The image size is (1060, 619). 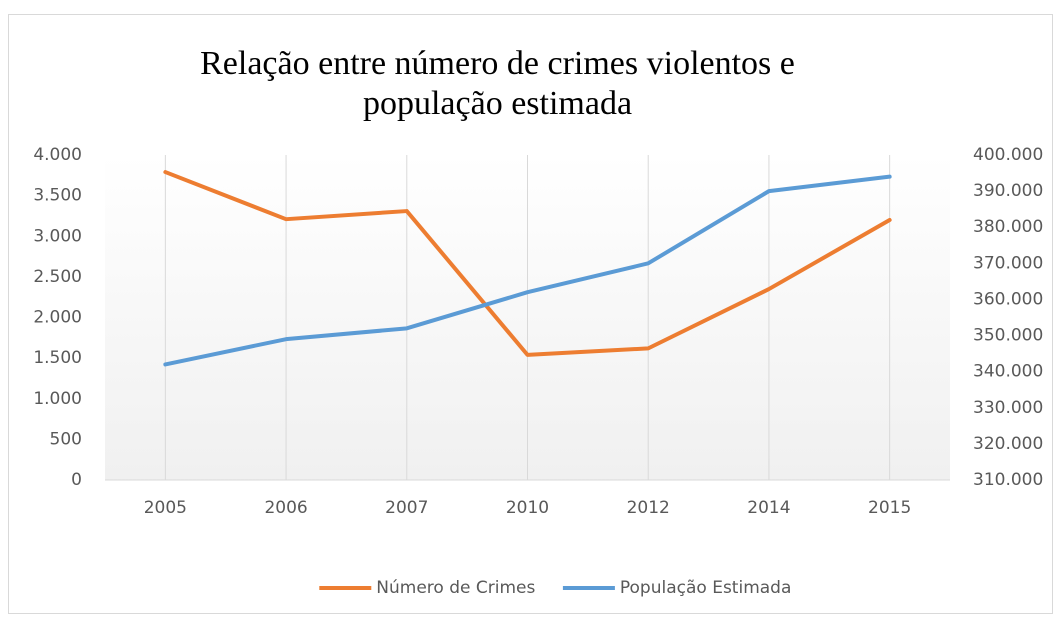 I want to click on x-tick-label: 2012, so click(x=648, y=508).